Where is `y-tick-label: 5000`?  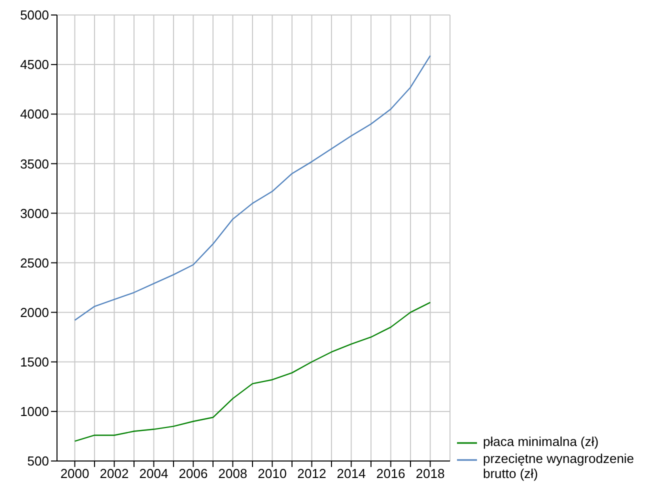 y-tick-label: 5000 is located at coordinates (34, 15).